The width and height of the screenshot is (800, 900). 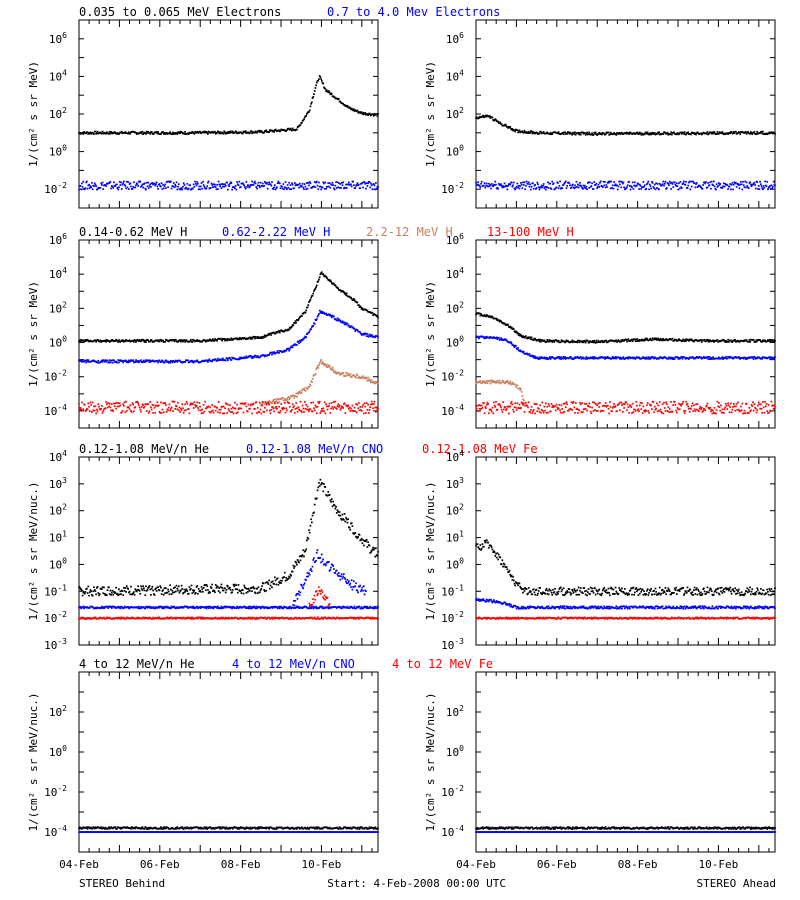 I want to click on y-axis-label: 1/(cm² s sr MeV), so click(x=430, y=334).